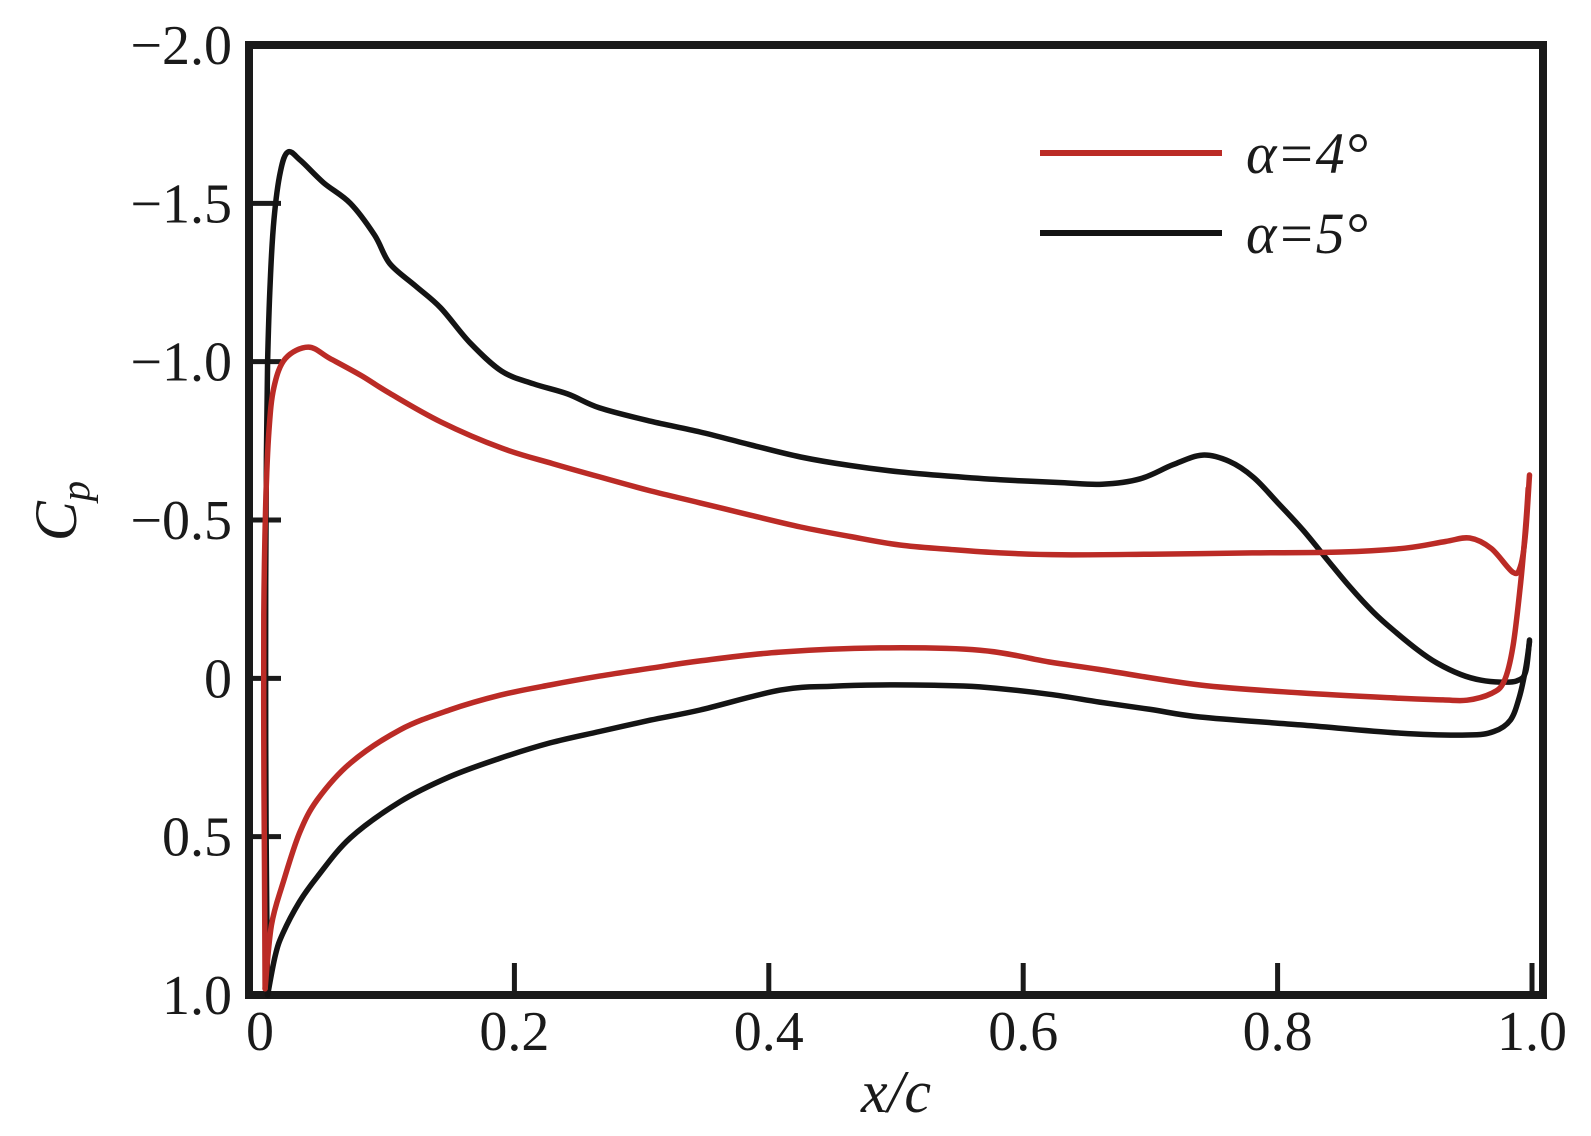 The height and width of the screenshot is (1136, 1591). I want to click on y-tick-label: −0.5, so click(181, 521).